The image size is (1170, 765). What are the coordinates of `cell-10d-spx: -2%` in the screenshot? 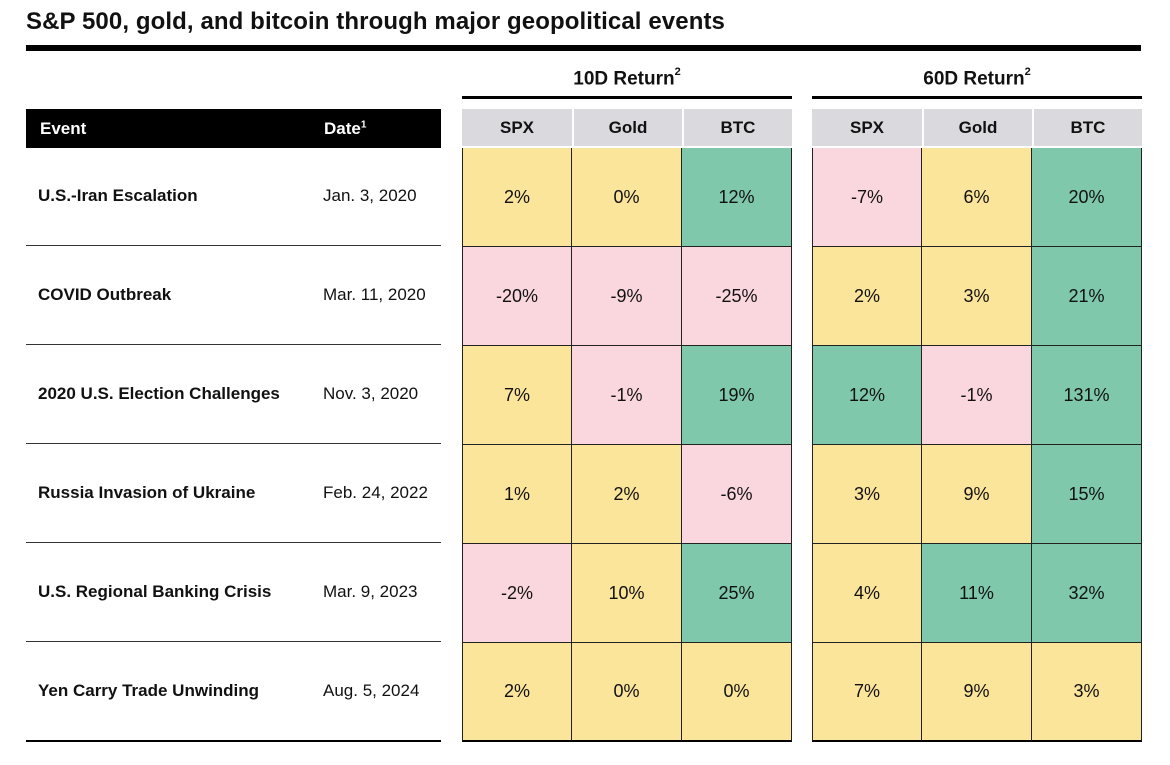 It's located at (517, 593).